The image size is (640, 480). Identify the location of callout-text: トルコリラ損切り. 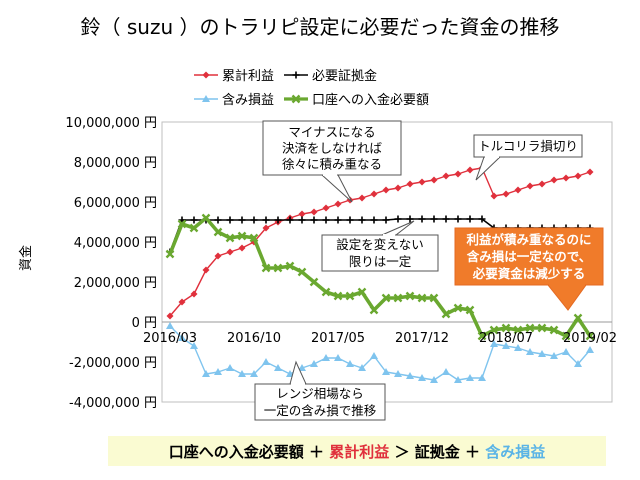
(528, 146).